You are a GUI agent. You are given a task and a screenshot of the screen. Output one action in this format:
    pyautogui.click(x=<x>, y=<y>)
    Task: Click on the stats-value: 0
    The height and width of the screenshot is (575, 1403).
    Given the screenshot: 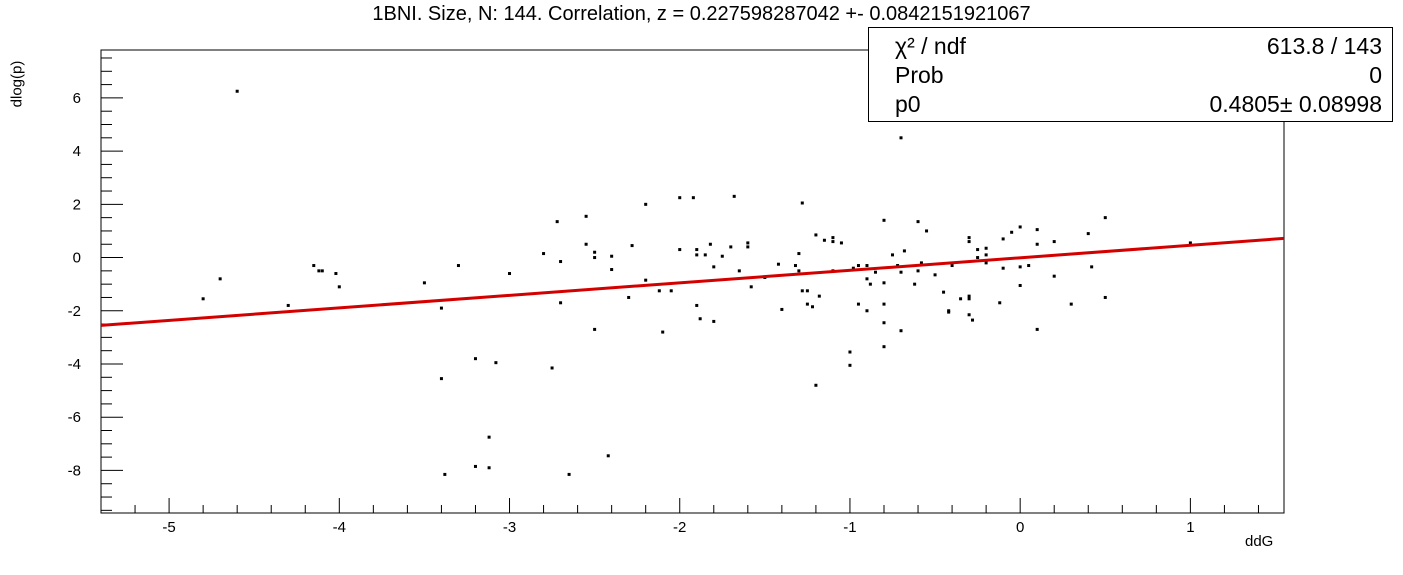 What is the action you would take?
    pyautogui.click(x=1375, y=75)
    